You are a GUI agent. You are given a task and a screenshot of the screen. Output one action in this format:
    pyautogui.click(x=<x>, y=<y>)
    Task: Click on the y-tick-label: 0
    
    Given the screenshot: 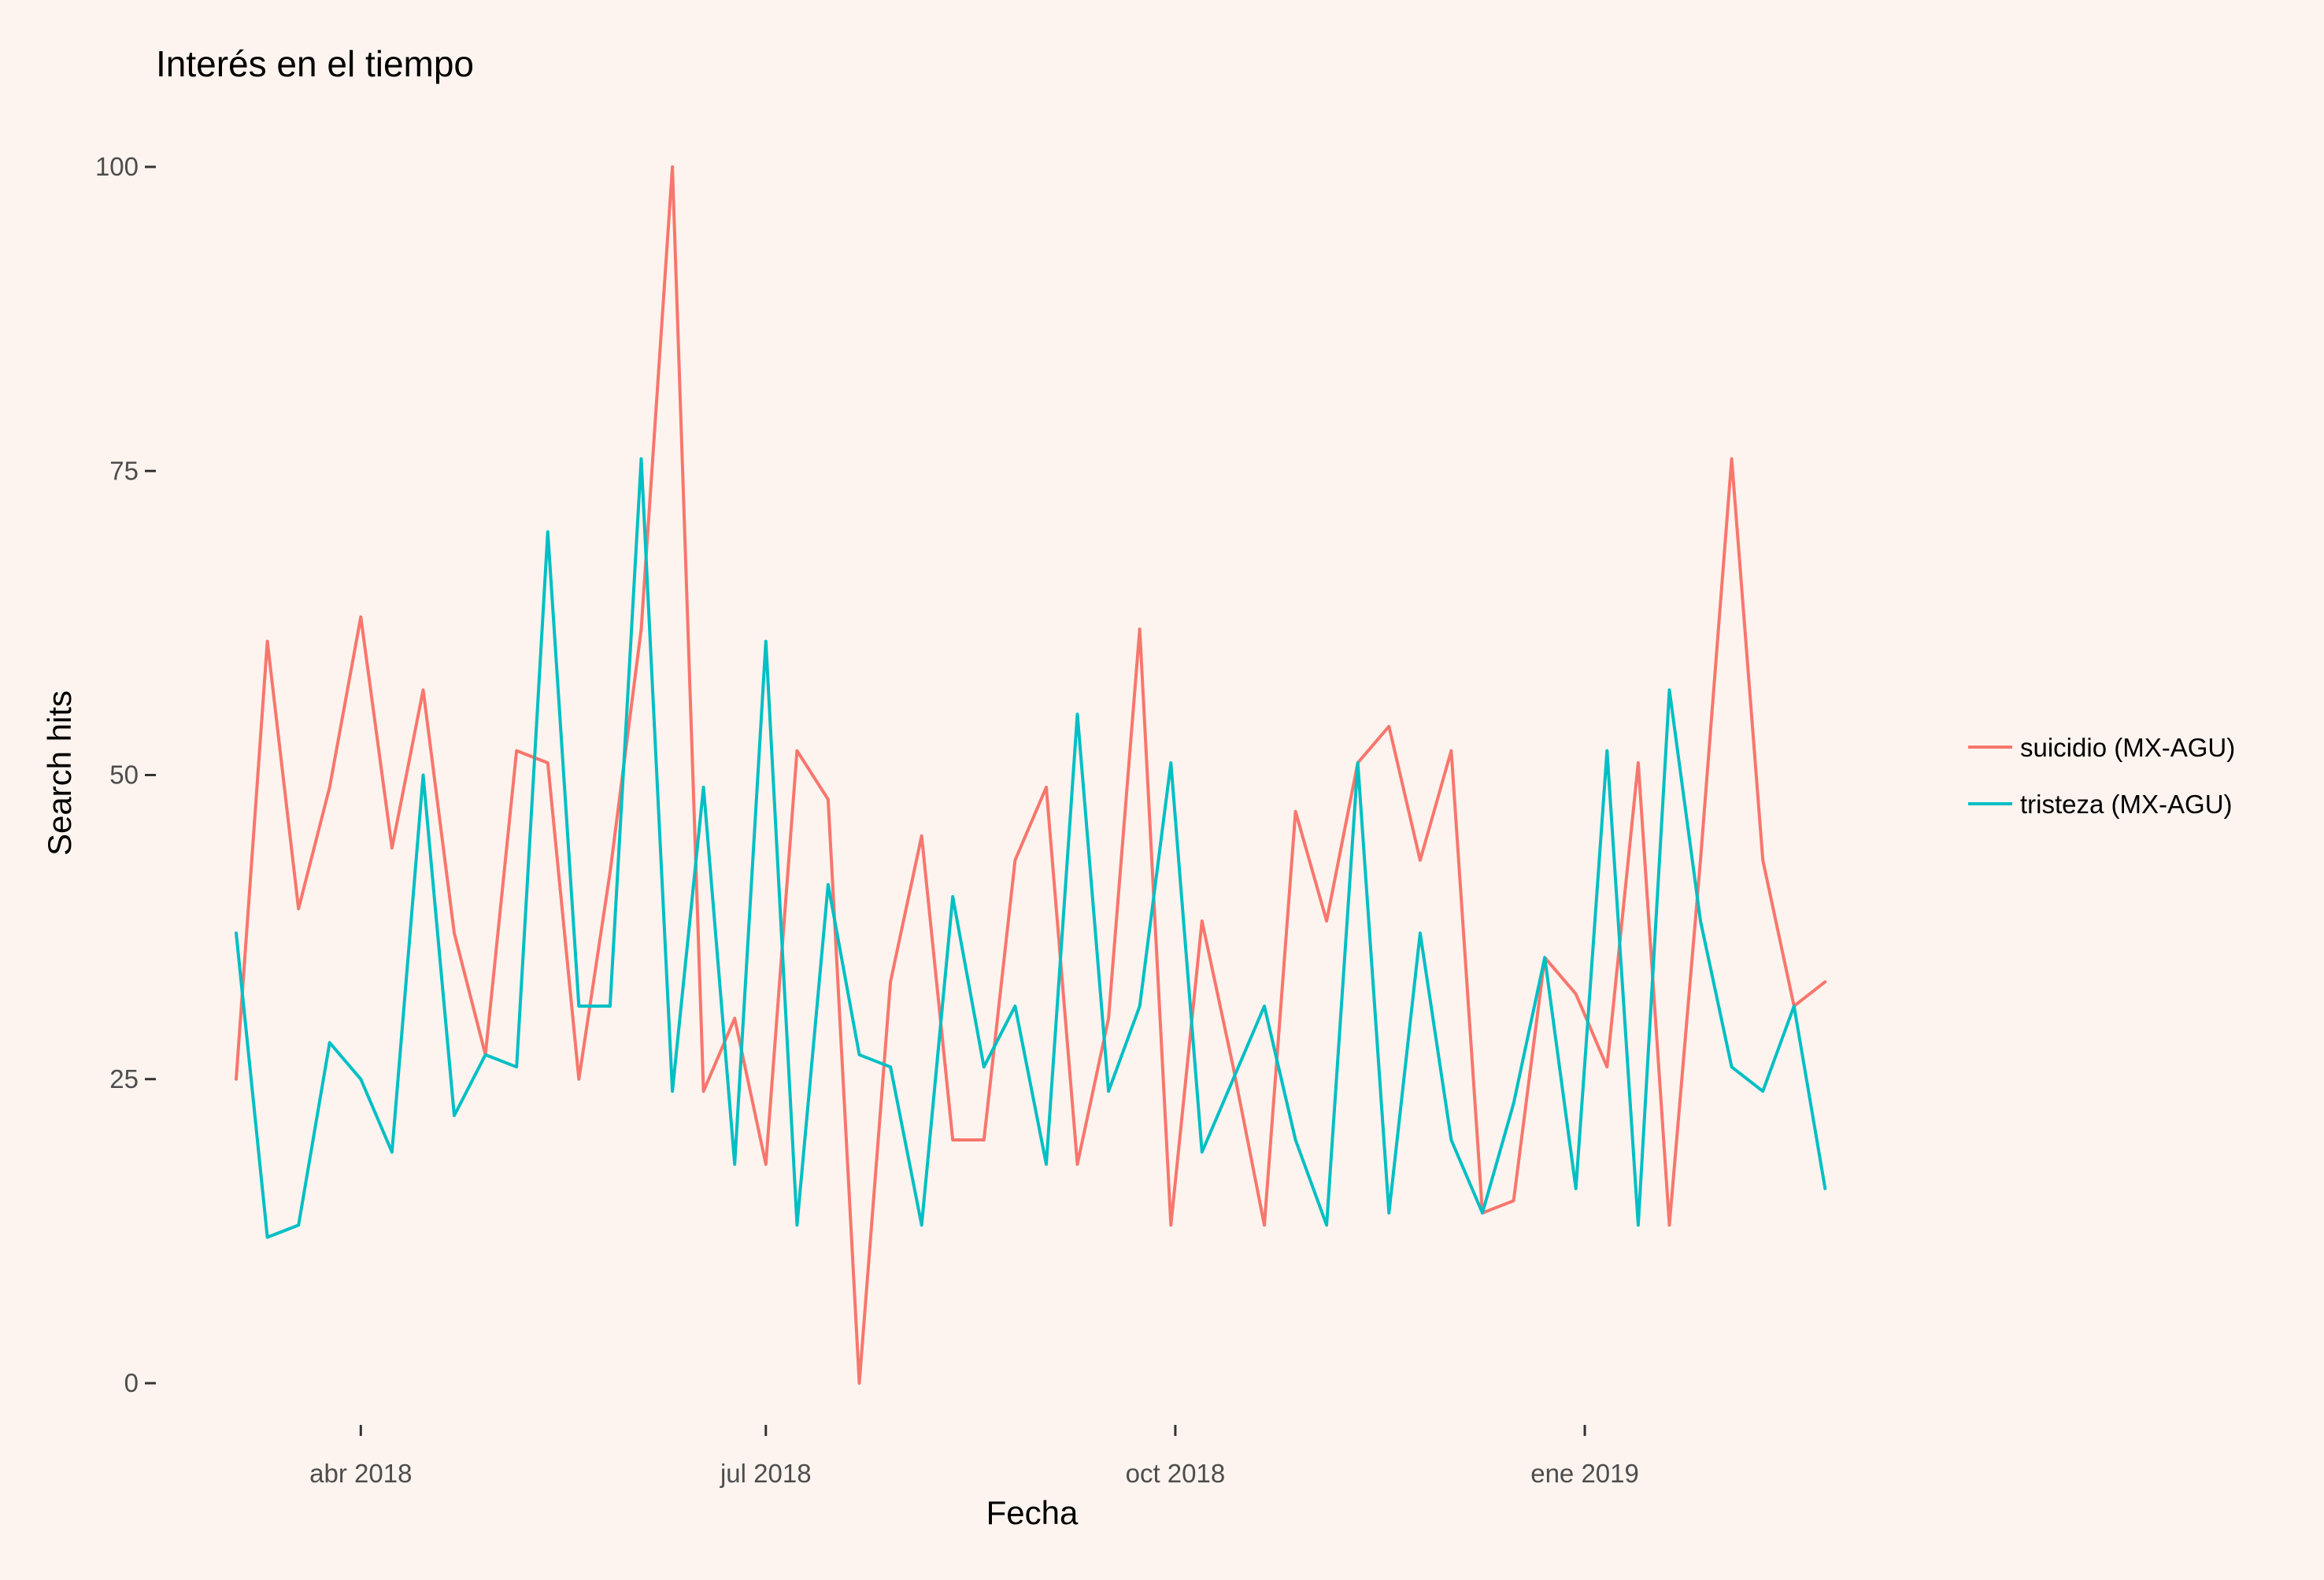 What is the action you would take?
    pyautogui.click(x=131, y=1382)
    